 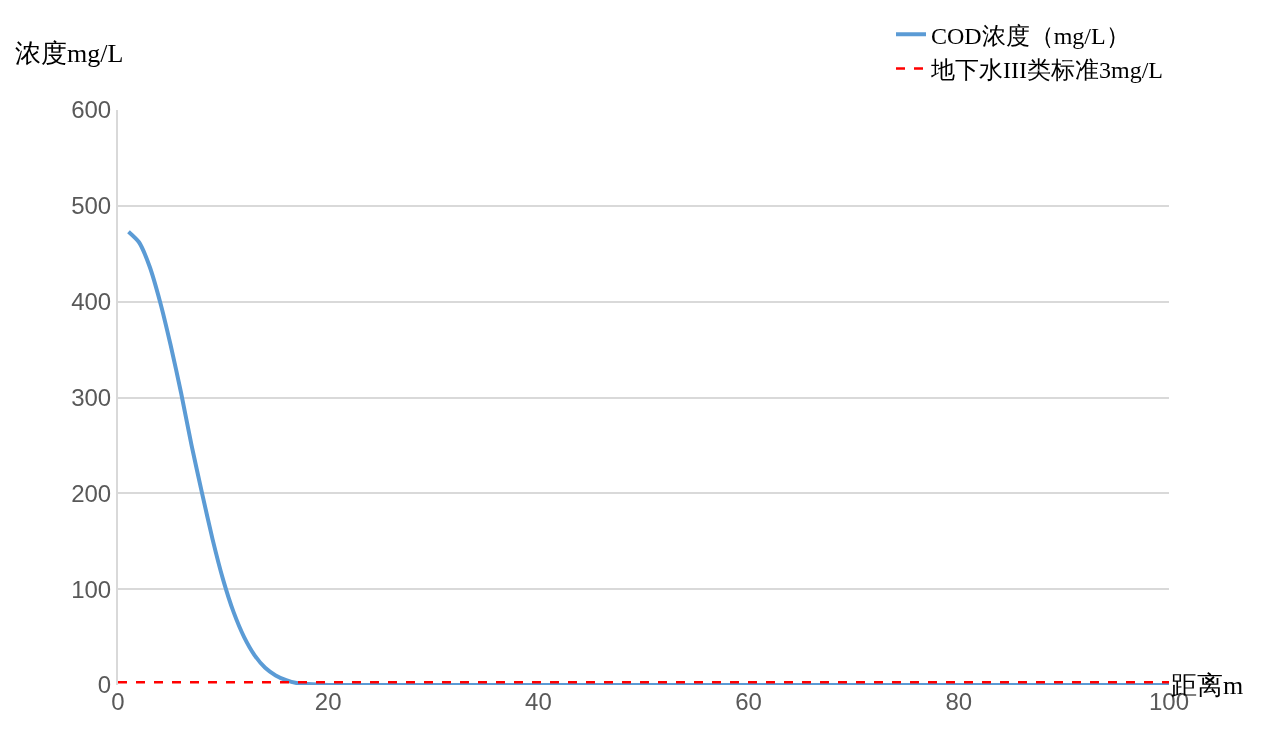 What do you see at coordinates (538, 701) in the screenshot?
I see `x-tick-label: 40` at bounding box center [538, 701].